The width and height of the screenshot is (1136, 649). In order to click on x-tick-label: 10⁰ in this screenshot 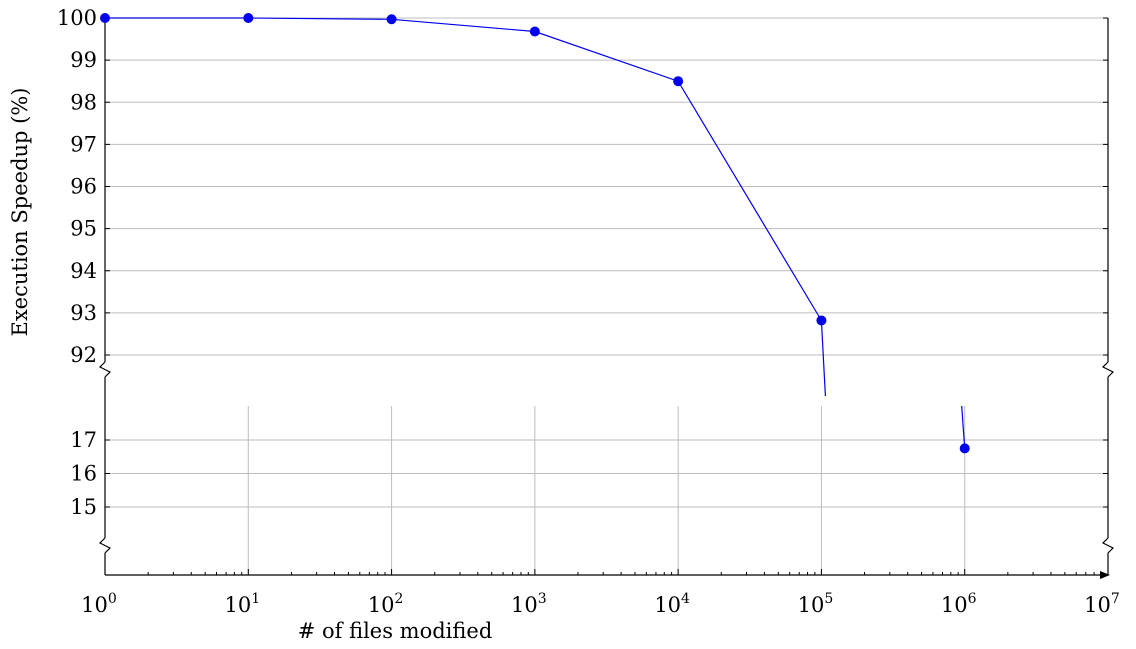, I will do `click(99, 604)`.